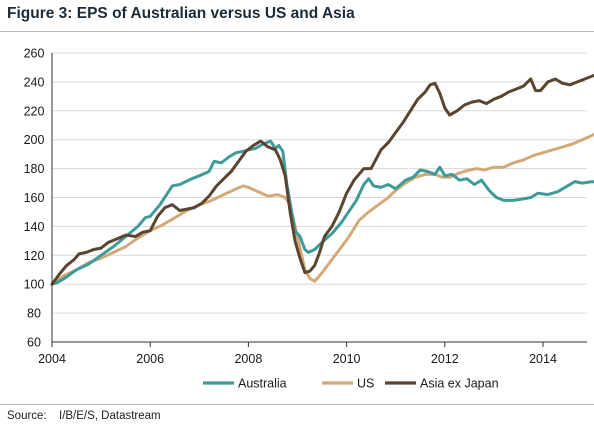 This screenshot has width=594, height=431. Describe the element at coordinates (262, 384) in the screenshot. I see `legend-label-australia: Australia` at that location.